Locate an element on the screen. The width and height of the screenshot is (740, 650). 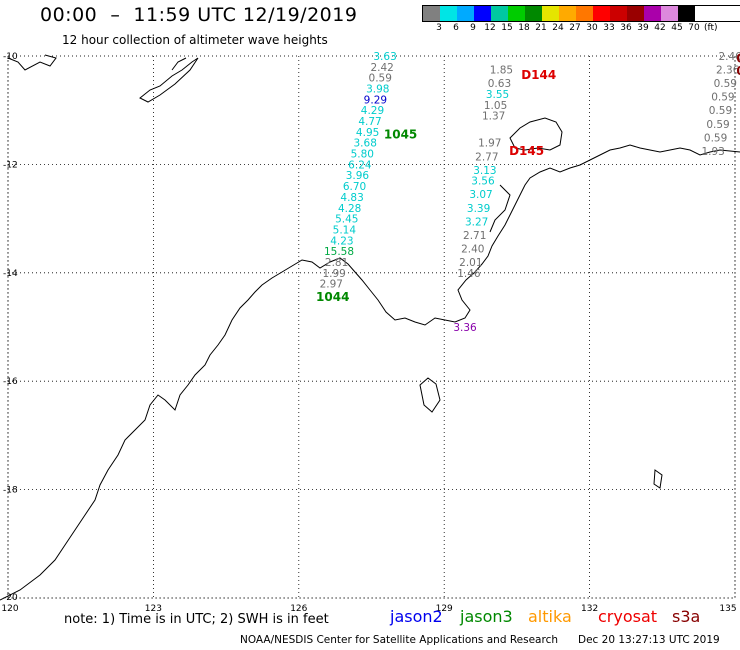
wave-height-value: 4.77 is located at coordinates (369, 122).